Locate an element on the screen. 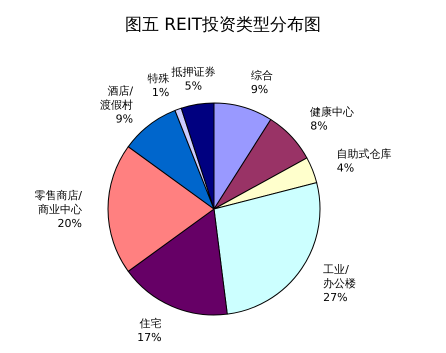  data-label: 4% is located at coordinates (345, 167).